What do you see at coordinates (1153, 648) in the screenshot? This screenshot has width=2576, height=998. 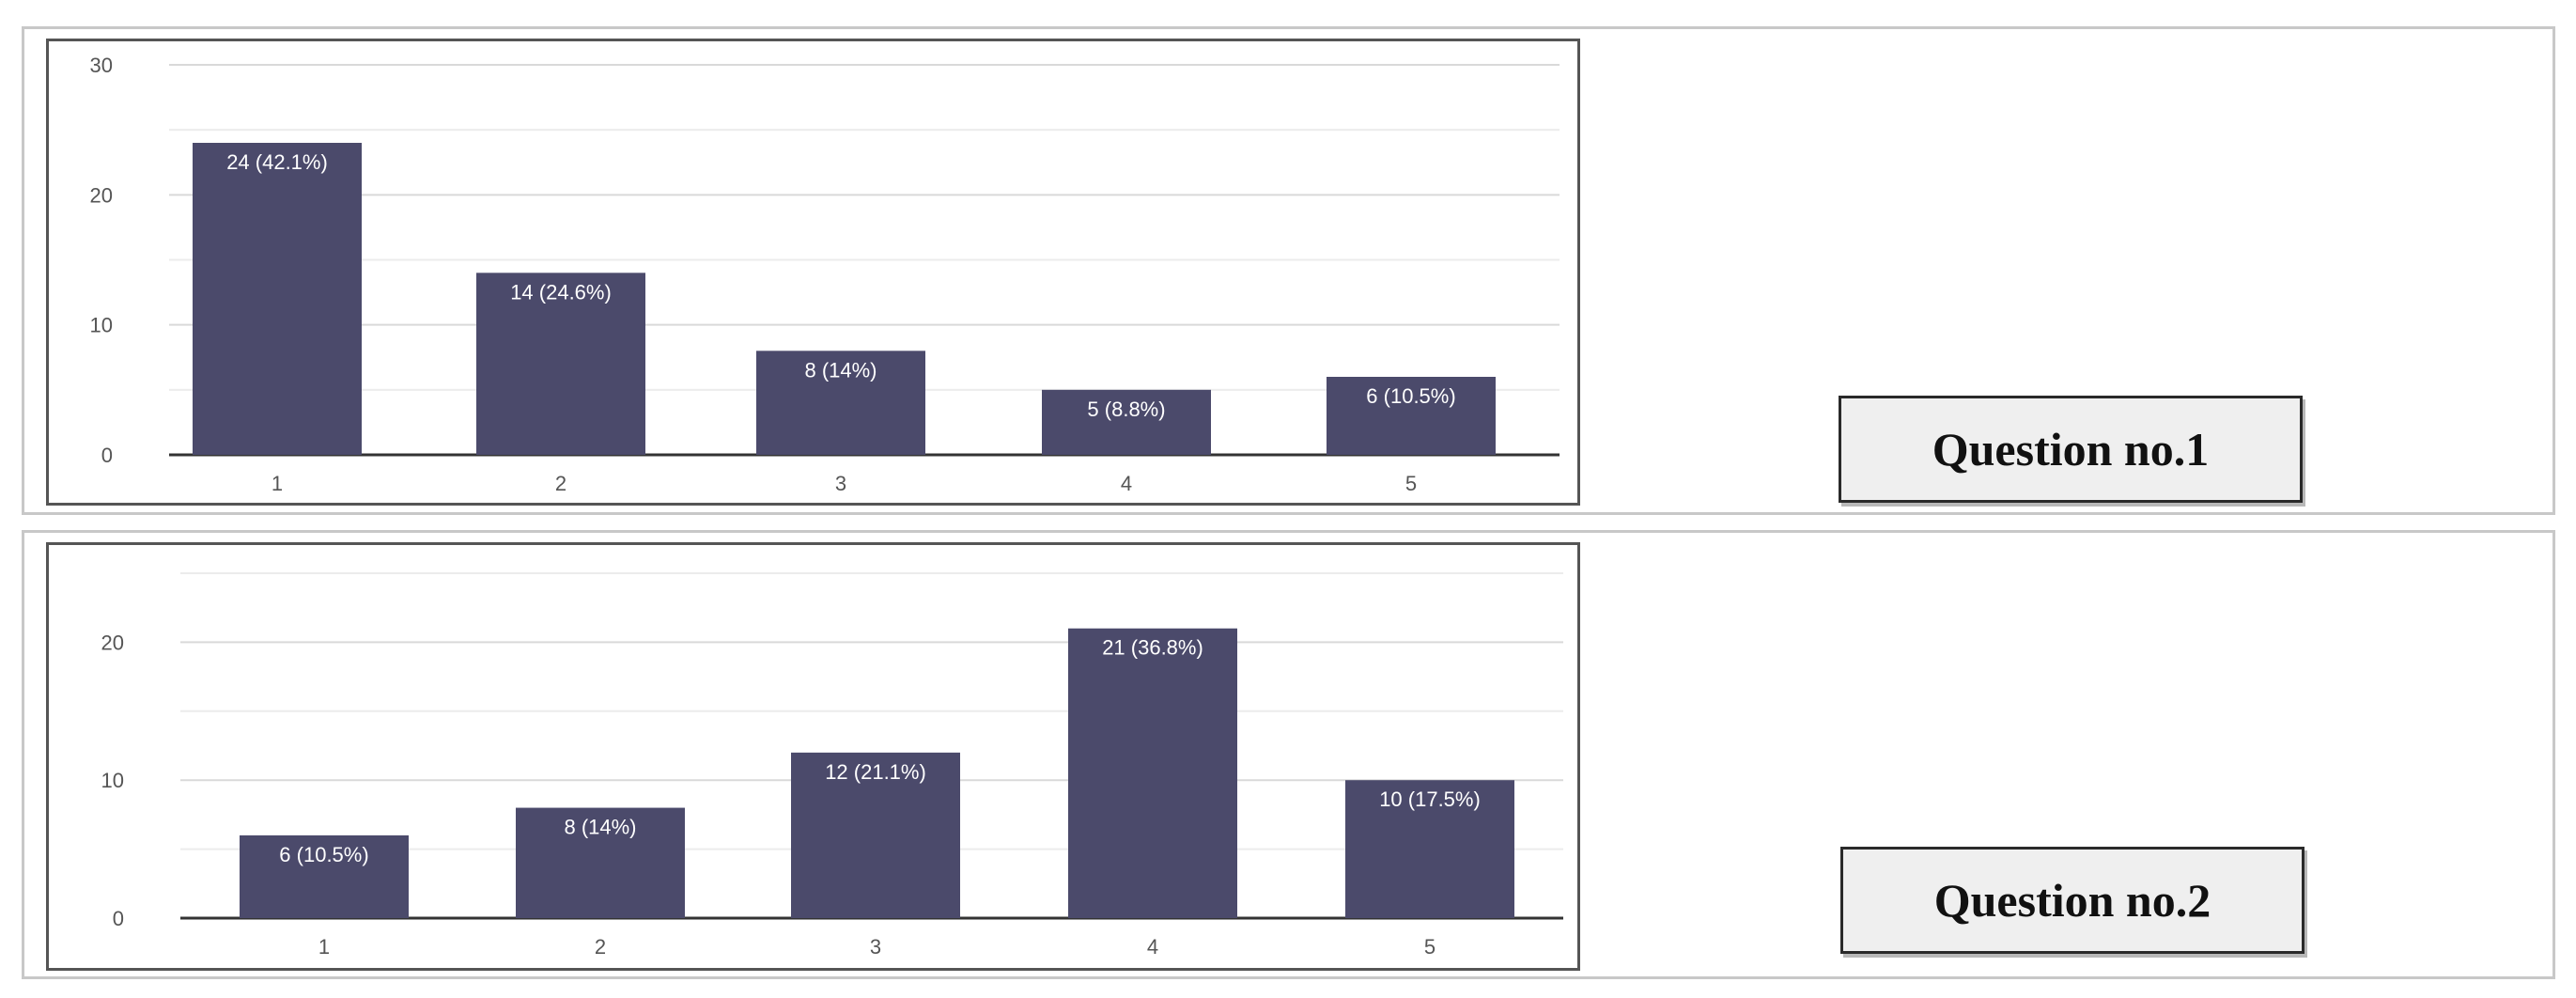 I see `bar-data-label: 21 (36.8%)` at bounding box center [1153, 648].